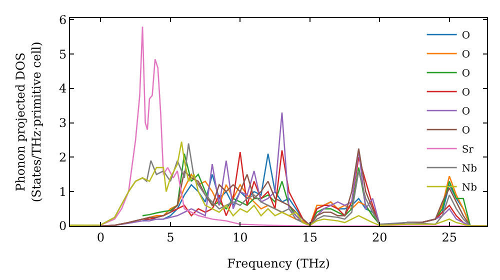 This screenshot has height=280, width=500. Describe the element at coordinates (62, 54) in the screenshot. I see `y-tick-label: 5` at that location.